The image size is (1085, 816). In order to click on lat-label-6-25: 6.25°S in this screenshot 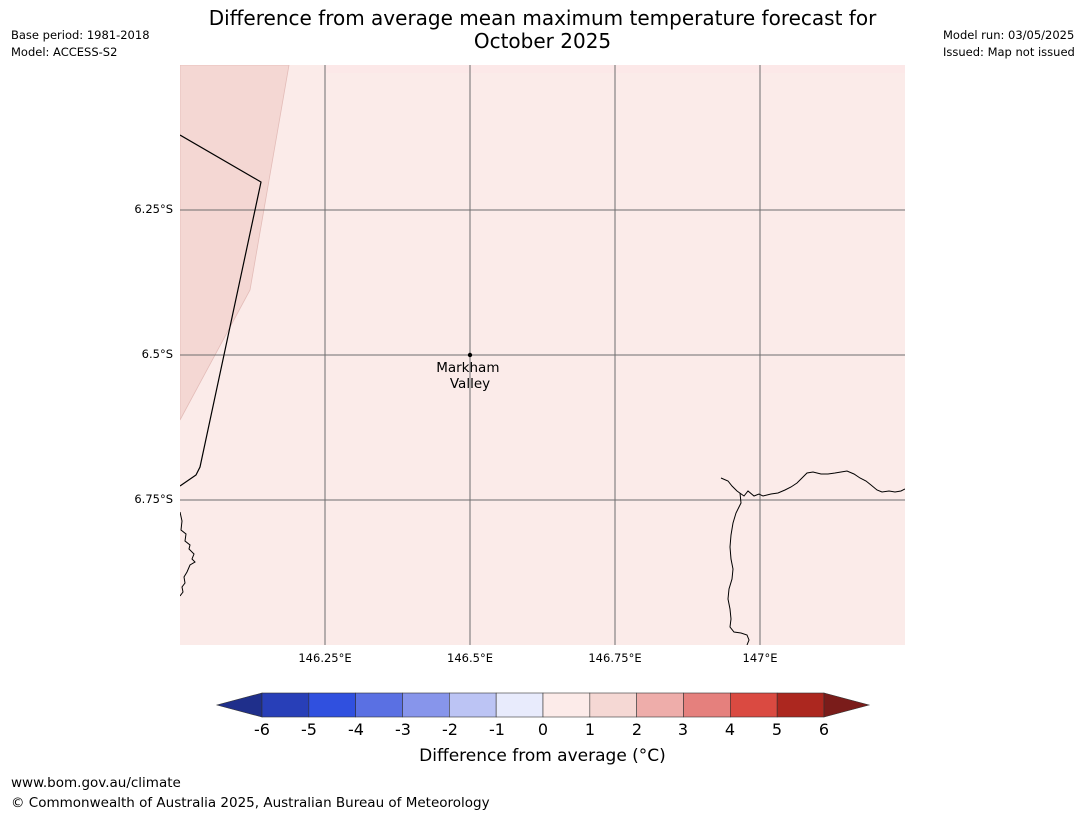, I will do `click(153, 209)`.